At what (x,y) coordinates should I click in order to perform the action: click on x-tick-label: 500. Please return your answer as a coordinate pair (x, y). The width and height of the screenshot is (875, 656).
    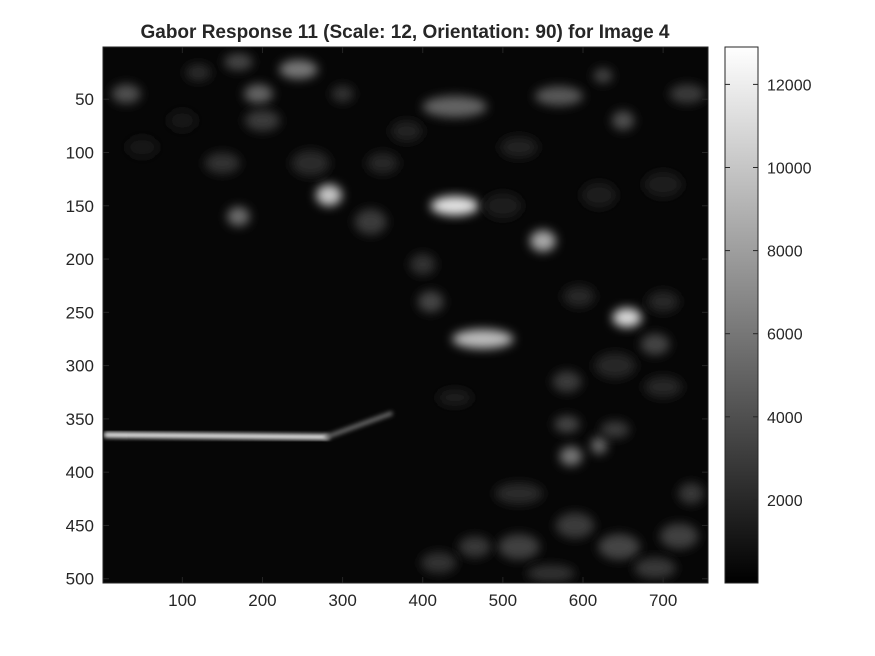
    Looking at the image, I should click on (503, 600).